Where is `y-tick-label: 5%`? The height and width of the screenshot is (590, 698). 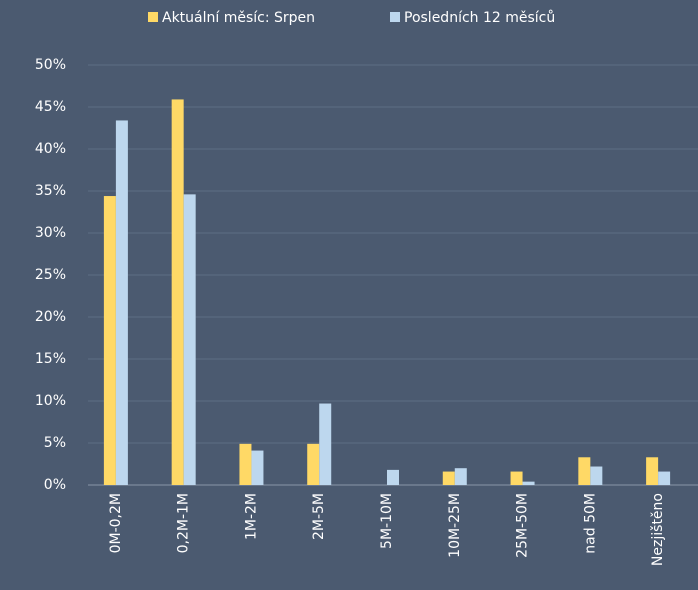
y-tick-label: 5% is located at coordinates (55, 443).